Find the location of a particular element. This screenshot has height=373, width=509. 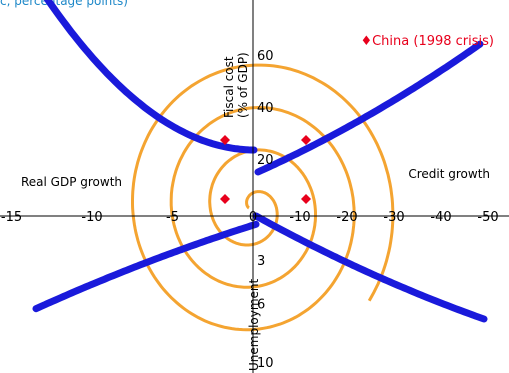

legend-label: China (1998 crisis) is located at coordinates (433, 41).